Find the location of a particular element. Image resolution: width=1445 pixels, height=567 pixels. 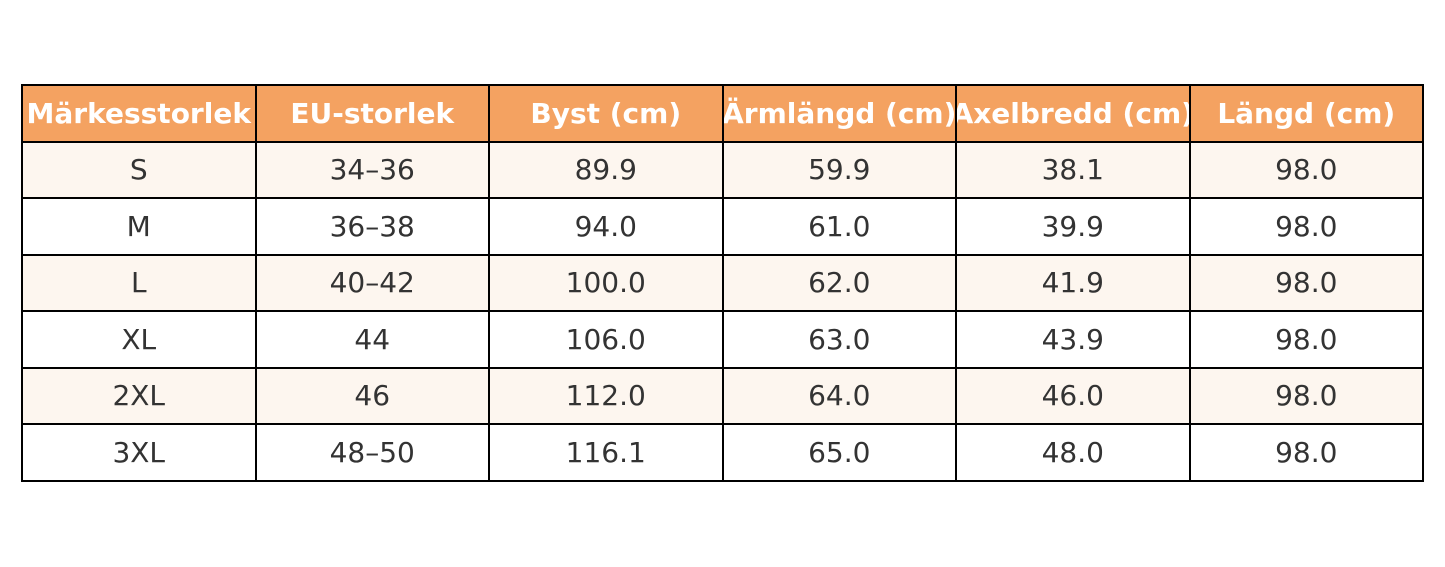

table-cell: XL is located at coordinates (140, 340).